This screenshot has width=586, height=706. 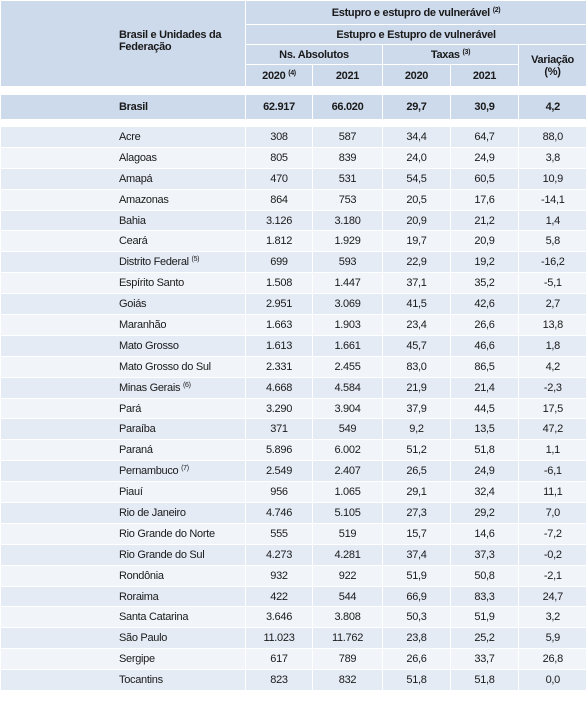 I want to click on value: 1.661, so click(x=347, y=345).